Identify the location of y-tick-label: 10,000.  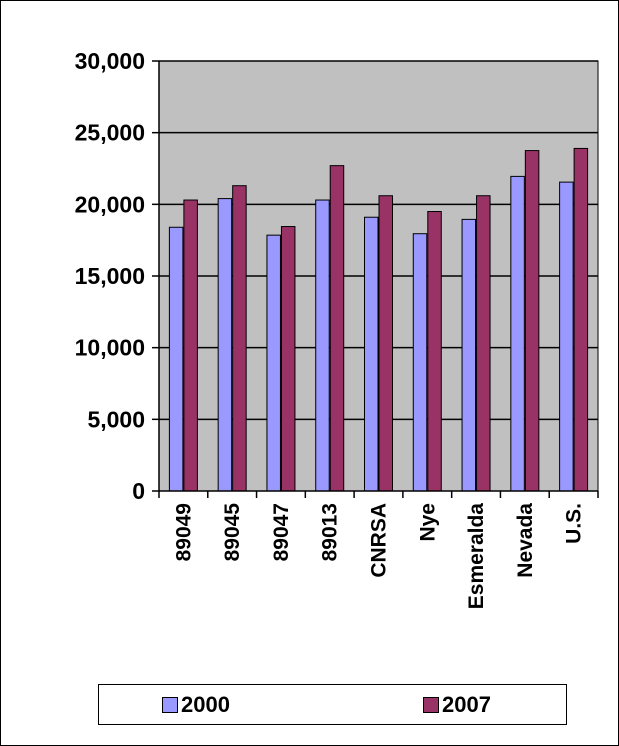
(110, 348).